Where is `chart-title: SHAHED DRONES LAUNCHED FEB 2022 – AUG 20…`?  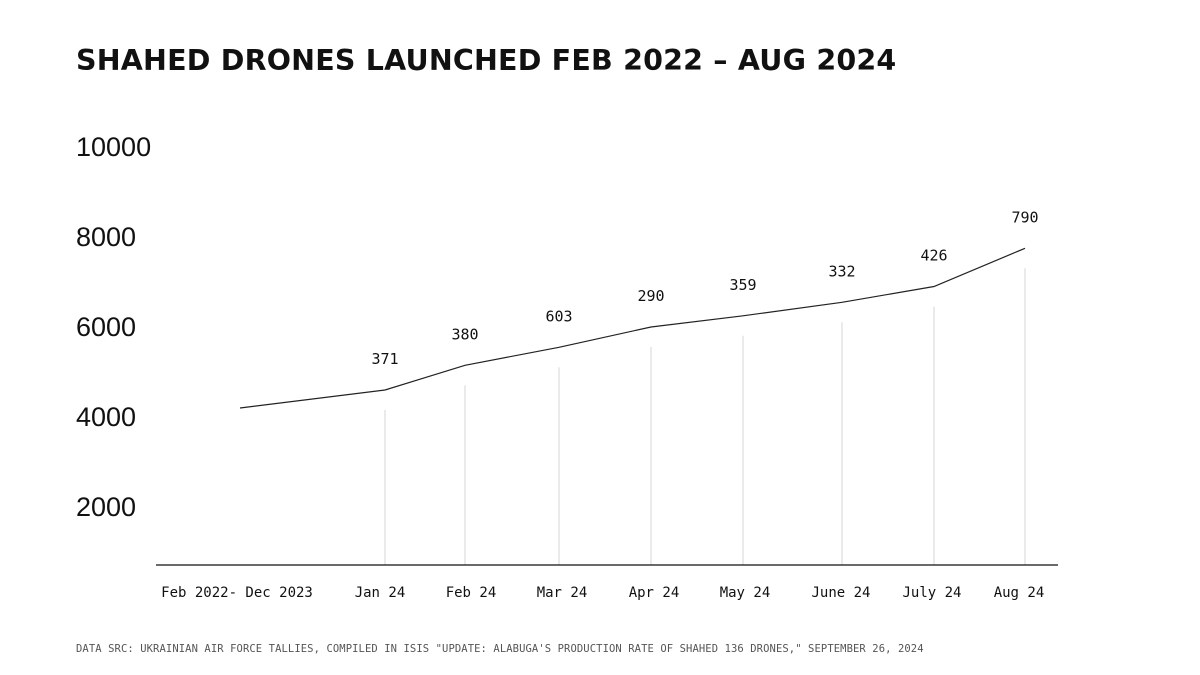
chart-title: SHAHED DRONES LAUNCHED FEB 2022 – AUG 20… is located at coordinates (486, 60).